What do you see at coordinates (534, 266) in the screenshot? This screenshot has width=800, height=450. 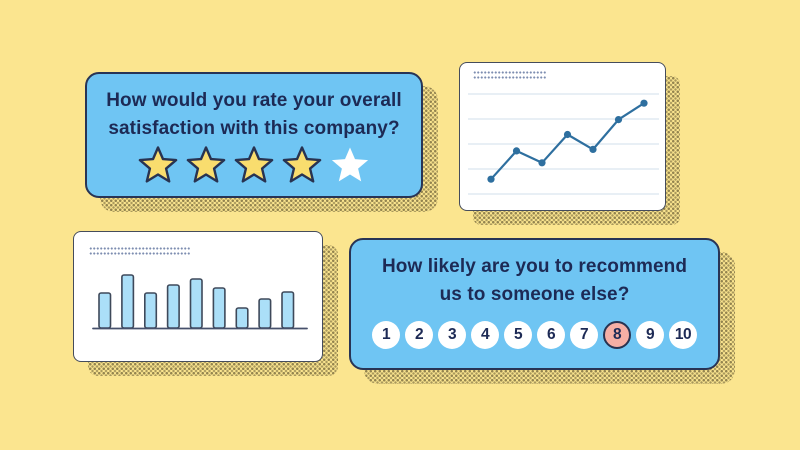 I see `question-line: How likely are you to recommend` at bounding box center [534, 266].